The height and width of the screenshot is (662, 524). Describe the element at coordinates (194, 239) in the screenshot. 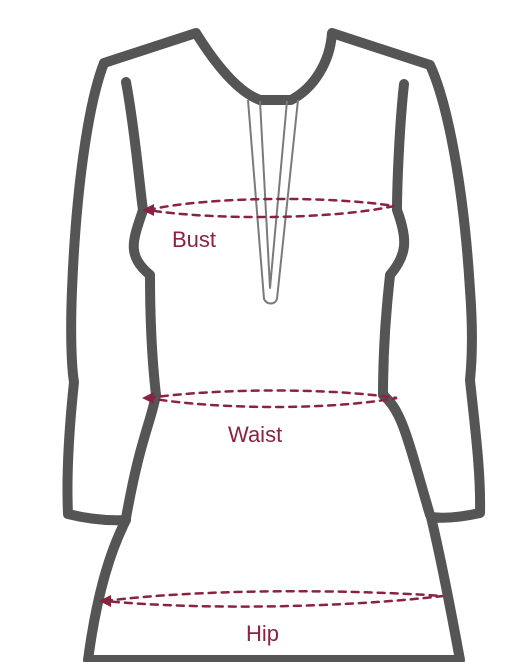

I see `bust-label: Bust` at that location.